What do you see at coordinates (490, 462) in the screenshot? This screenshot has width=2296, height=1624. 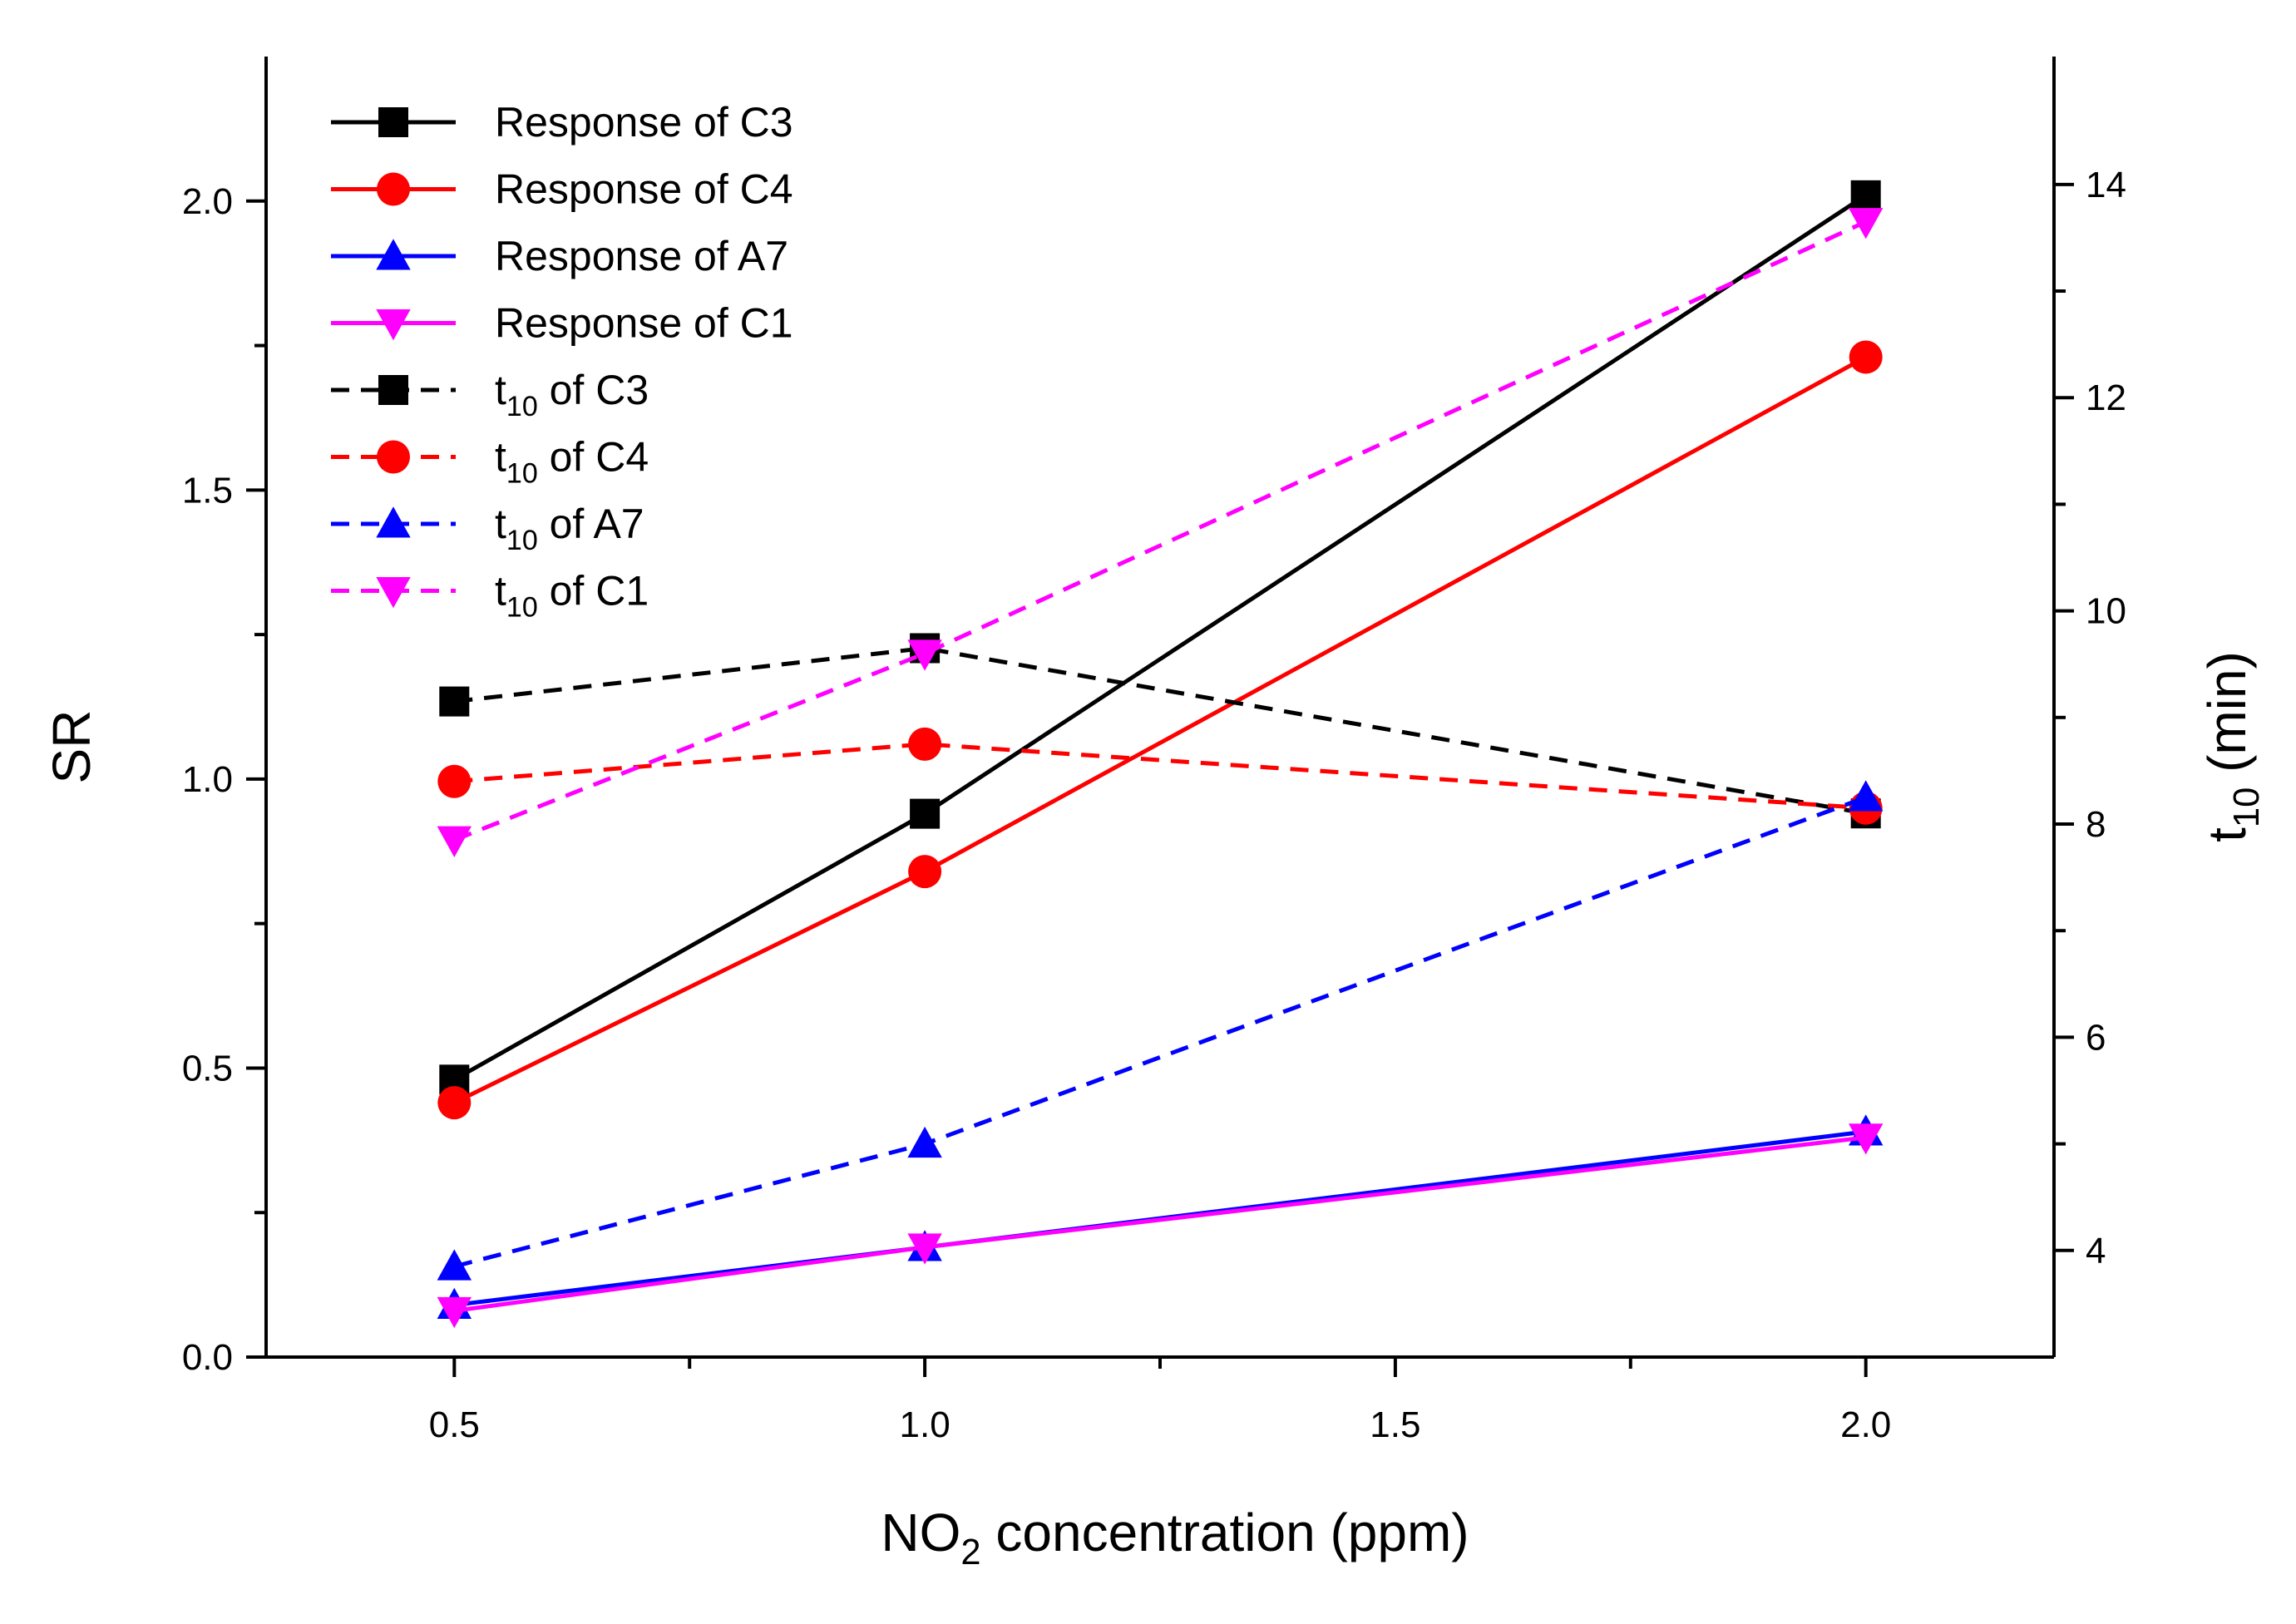 I see `legend-item: t10 of C4` at bounding box center [490, 462].